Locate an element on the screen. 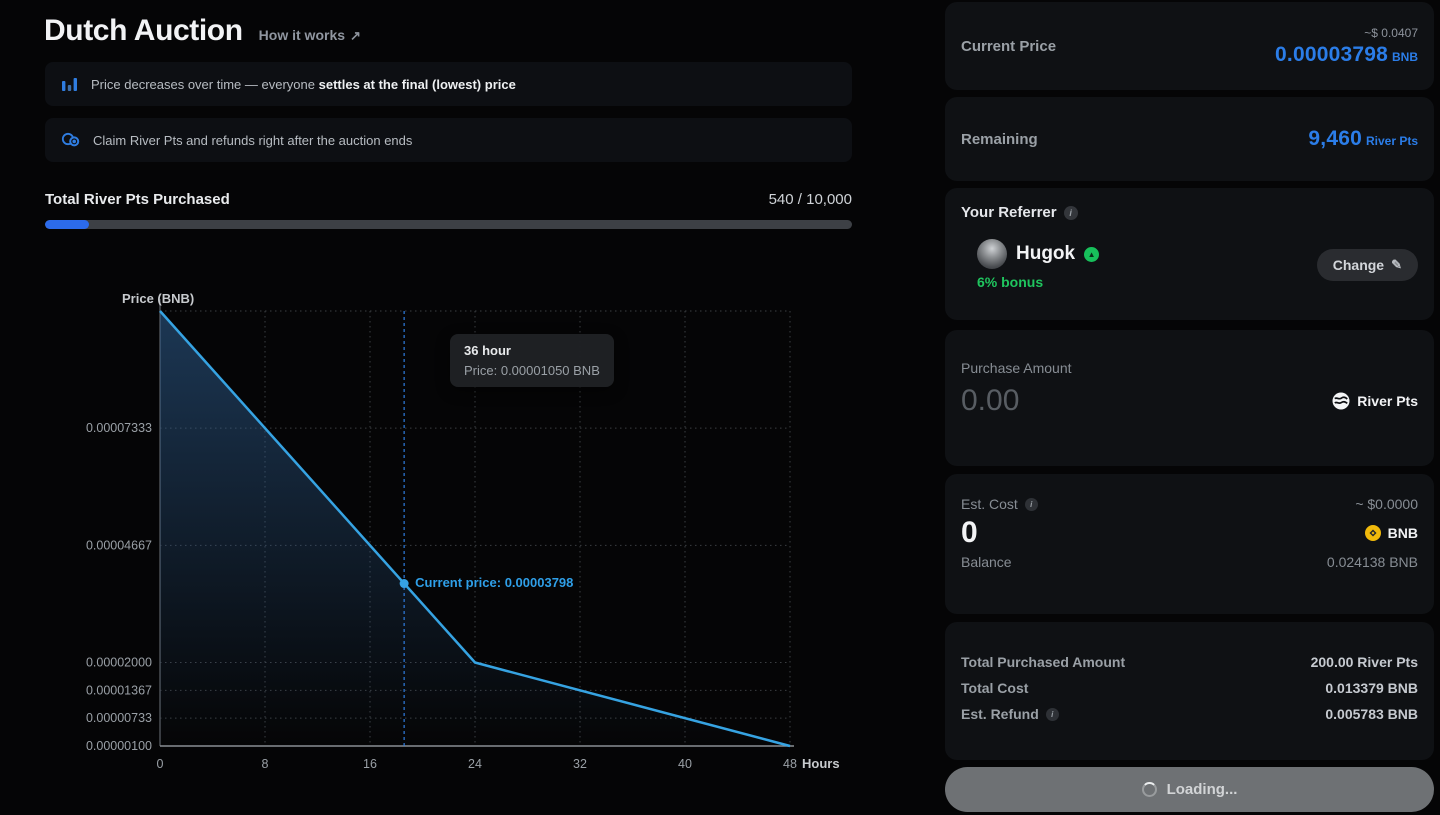 Image resolution: width=1440 pixels, height=815 pixels. spinner-icon is located at coordinates (1149, 789).